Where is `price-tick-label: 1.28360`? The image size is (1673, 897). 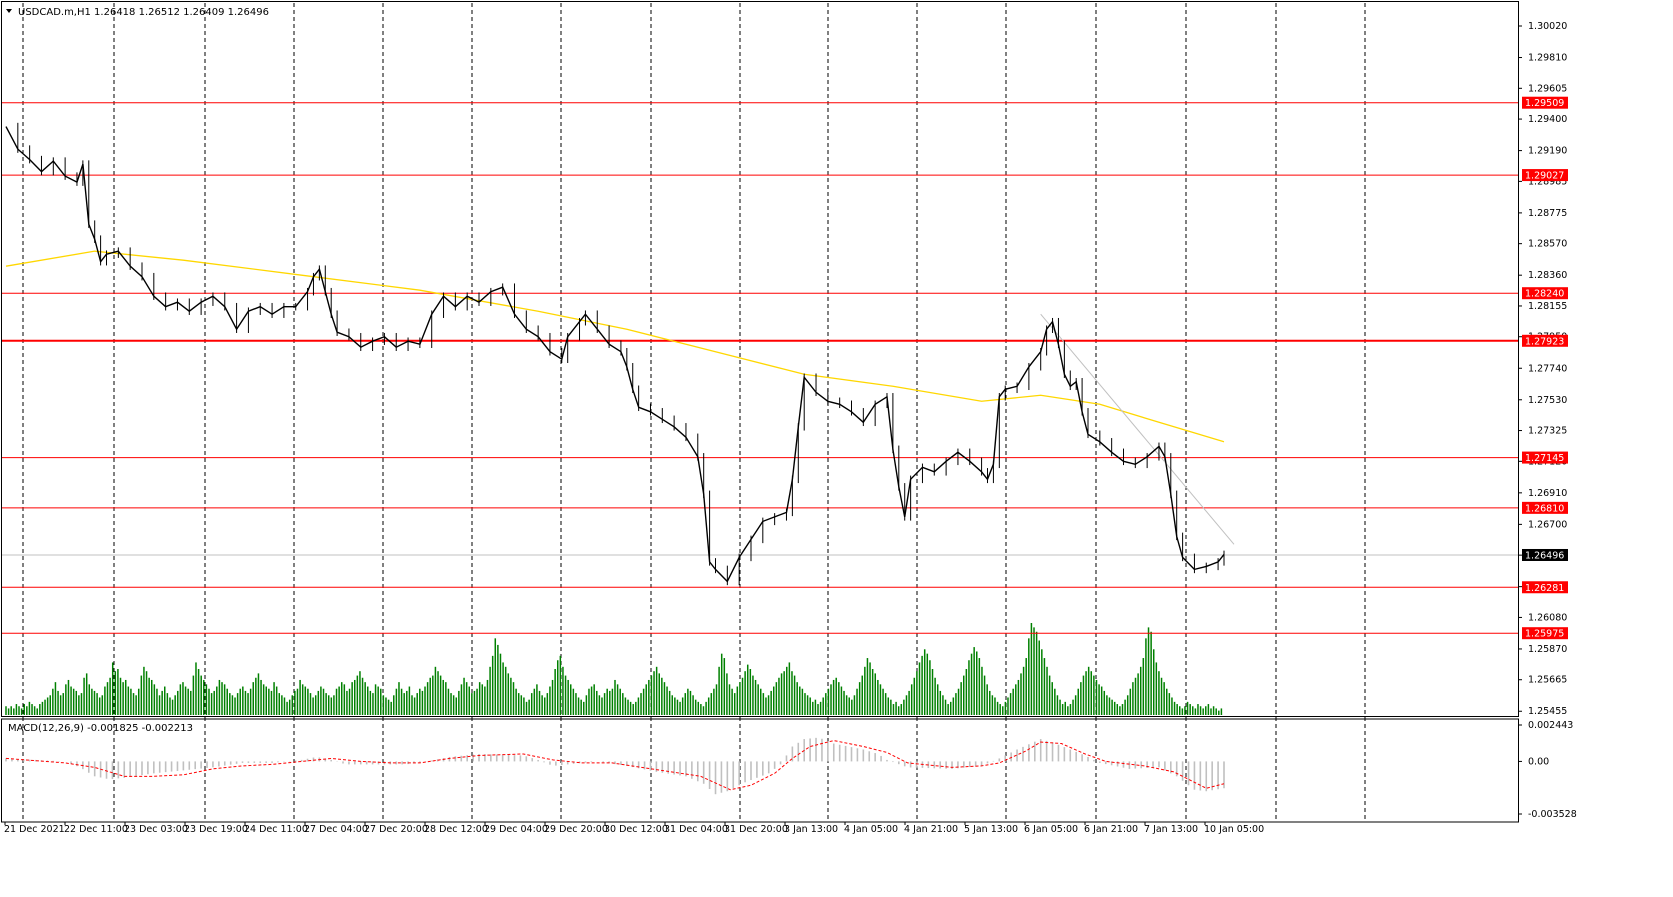 price-tick-label: 1.28360 is located at coordinates (1547, 275).